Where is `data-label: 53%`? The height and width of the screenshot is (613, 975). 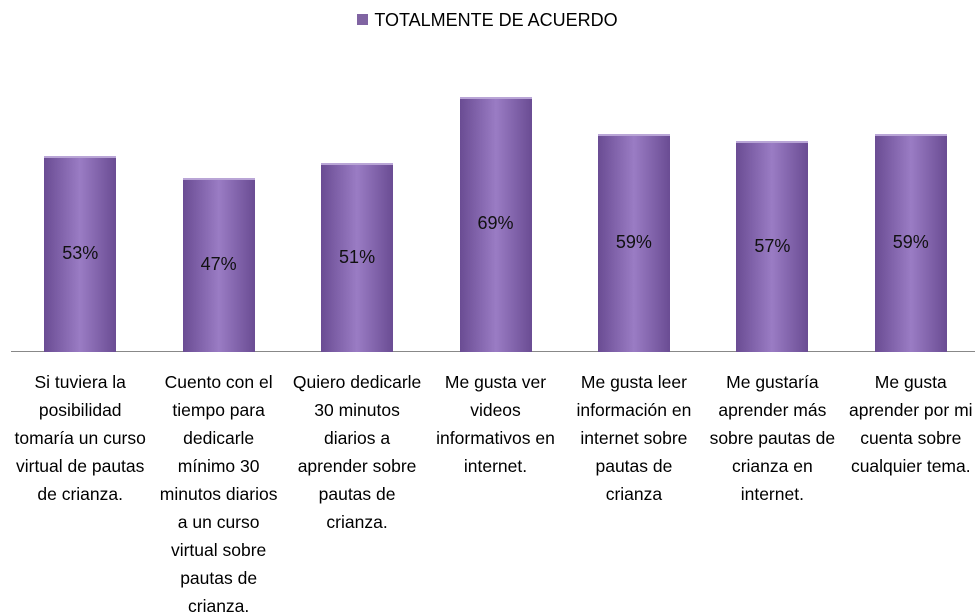
data-label: 53% is located at coordinates (80, 252).